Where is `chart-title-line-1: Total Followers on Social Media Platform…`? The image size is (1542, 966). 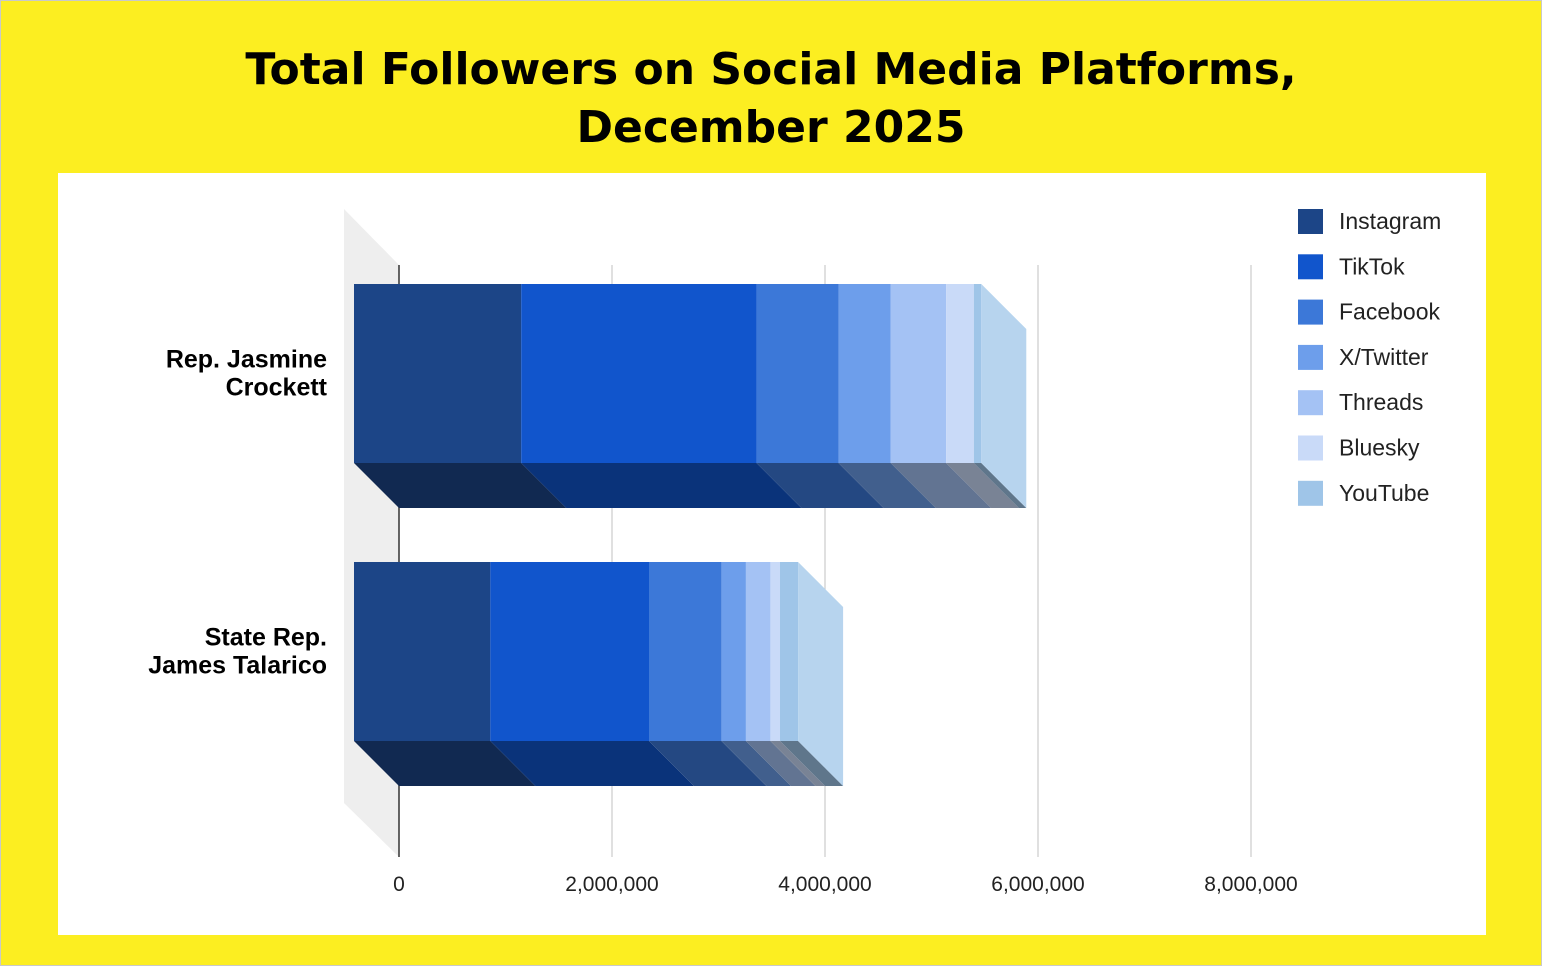
chart-title-line-1: Total Followers on Social Media Platform… is located at coordinates (771, 69).